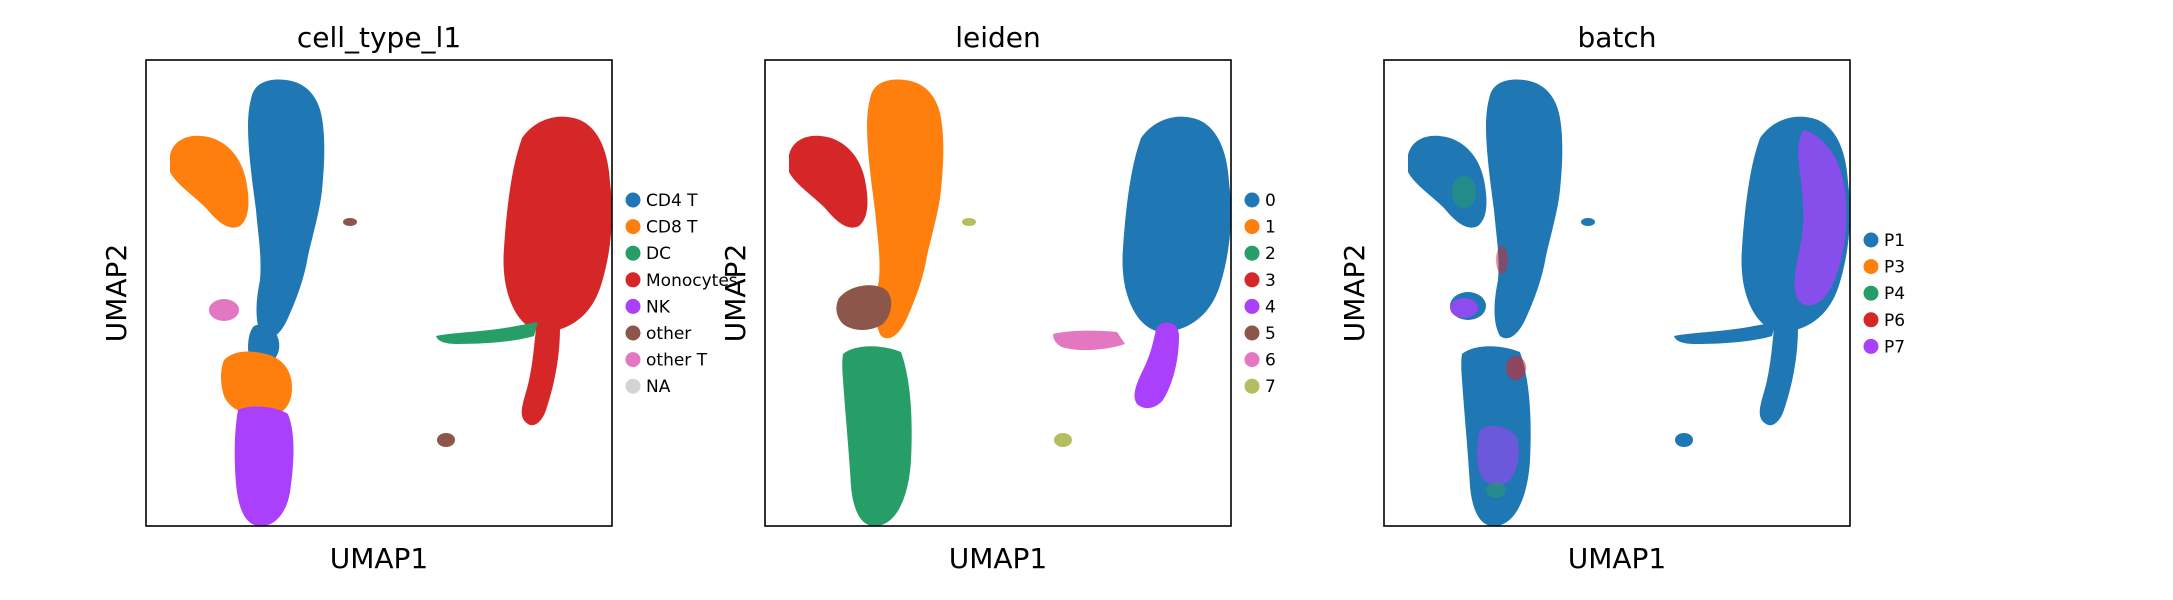 This screenshot has height=600, width=2173. What do you see at coordinates (1502, 260) in the screenshot?
I see `batch-p6-mid` at bounding box center [1502, 260].